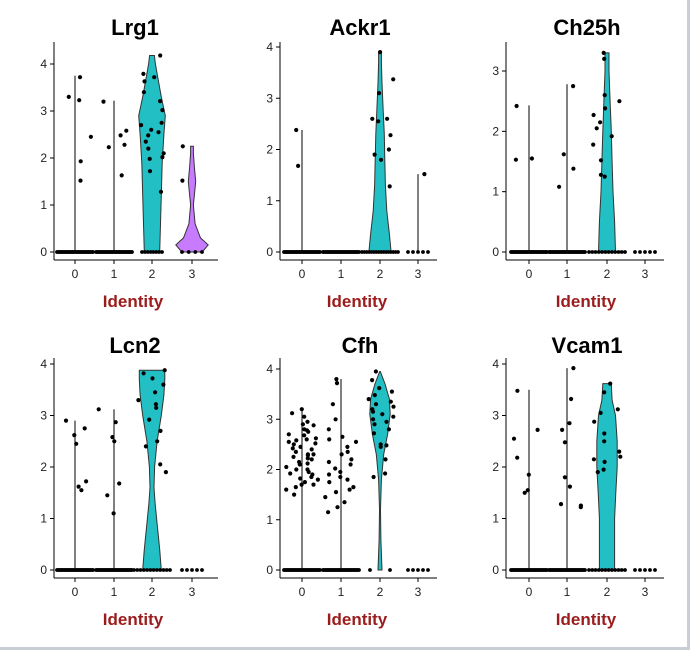 This screenshot has width=690, height=650. I want to click on x-axis-label: Identity, so click(357, 301).